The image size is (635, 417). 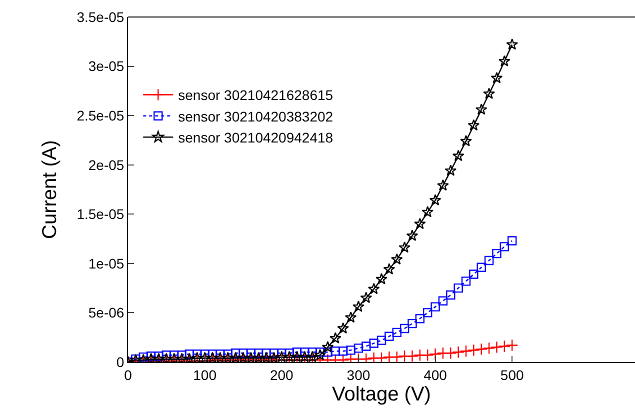 I want to click on y-tick-label: 3.5e-05, so click(x=100, y=16).